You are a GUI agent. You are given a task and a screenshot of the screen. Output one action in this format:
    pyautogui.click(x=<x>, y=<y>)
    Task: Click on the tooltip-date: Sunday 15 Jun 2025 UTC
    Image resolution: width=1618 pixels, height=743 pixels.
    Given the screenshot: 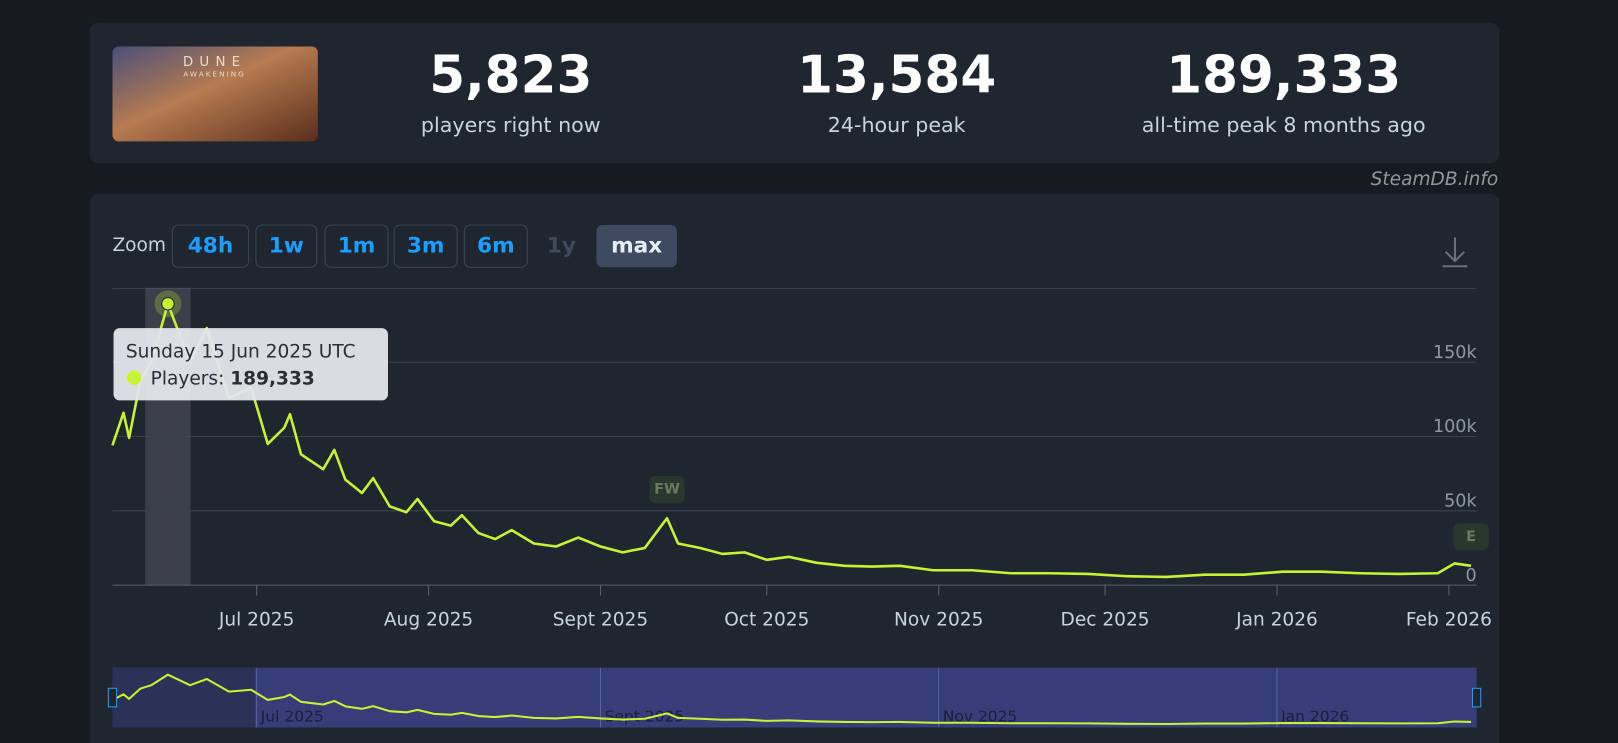 What is the action you would take?
    pyautogui.click(x=241, y=351)
    